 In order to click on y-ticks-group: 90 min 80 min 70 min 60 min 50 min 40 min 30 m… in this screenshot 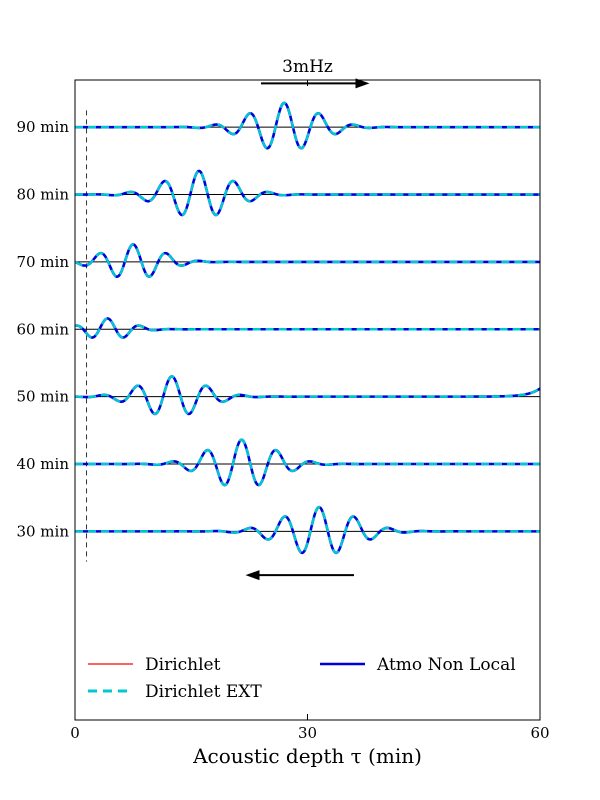, I will do `click(42, 329)`.